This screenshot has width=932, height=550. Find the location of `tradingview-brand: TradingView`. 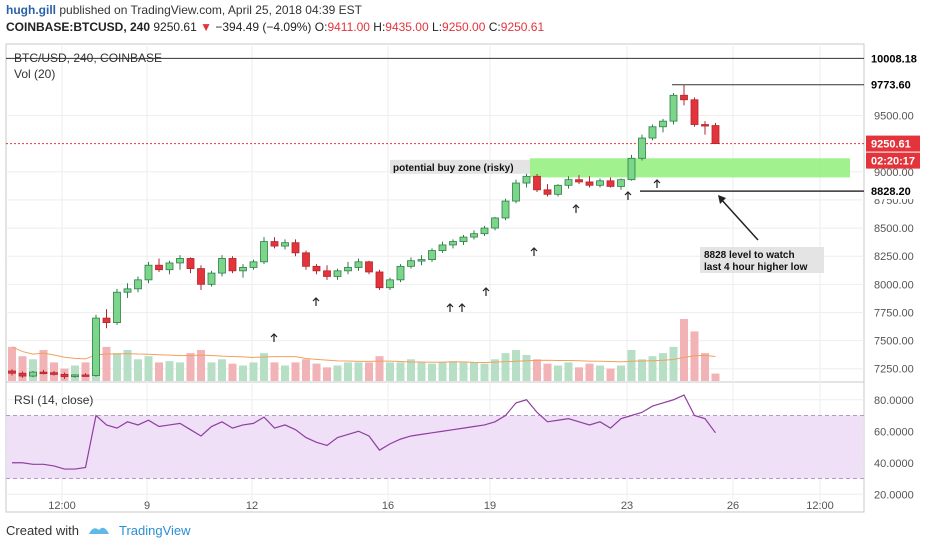

tradingview-brand: TradingView is located at coordinates (154, 530).